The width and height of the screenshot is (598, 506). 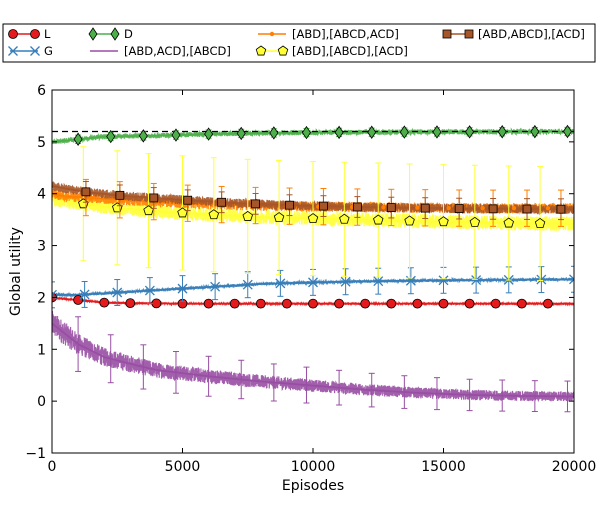 I want to click on legend-label: L, so click(x=47, y=34).